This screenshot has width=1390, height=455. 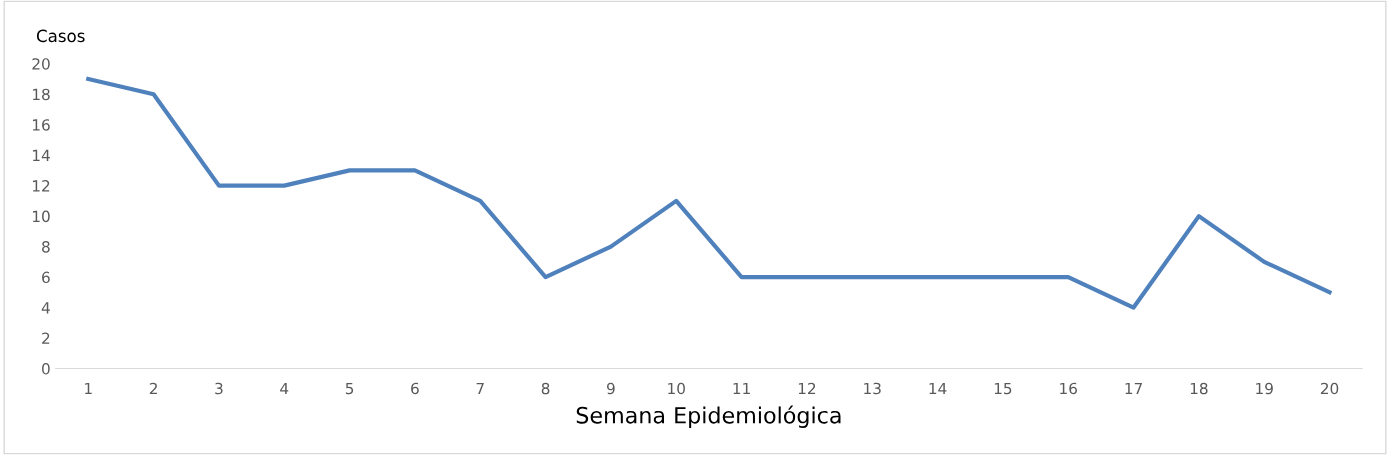 What do you see at coordinates (480, 388) in the screenshot?
I see `x-tick-label: 7` at bounding box center [480, 388].